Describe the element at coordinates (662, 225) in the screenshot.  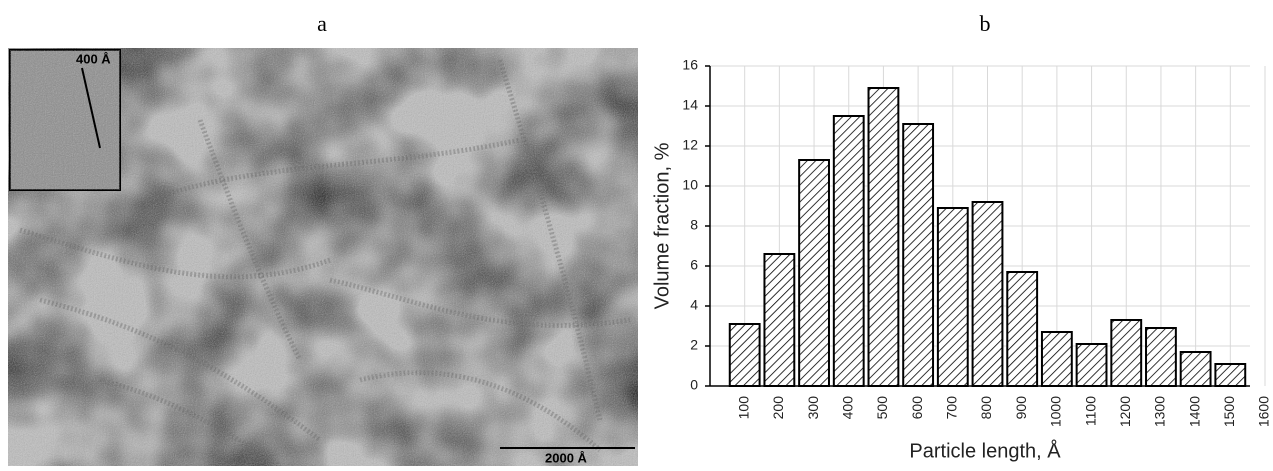
I see `y-axis-label: Volume fraction, %` at that location.